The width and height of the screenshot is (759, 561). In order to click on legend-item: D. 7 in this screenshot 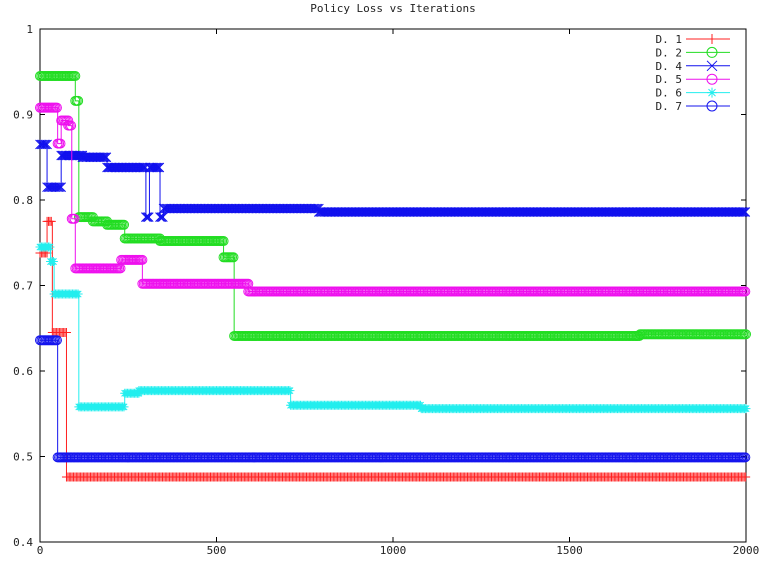, I will do `click(693, 106)`.